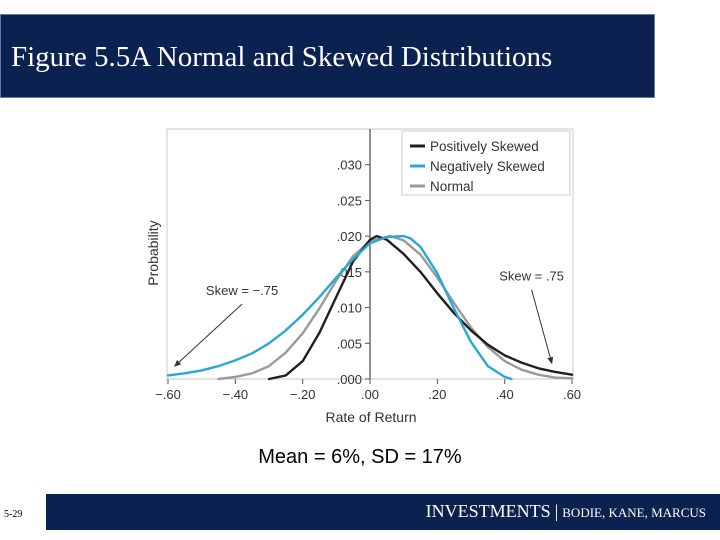 Image resolution: width=720 pixels, height=540 pixels. Describe the element at coordinates (383, 512) in the screenshot. I see `footer-bar: INVESTMENTS | BODIE, KANE, MARCUS` at that location.